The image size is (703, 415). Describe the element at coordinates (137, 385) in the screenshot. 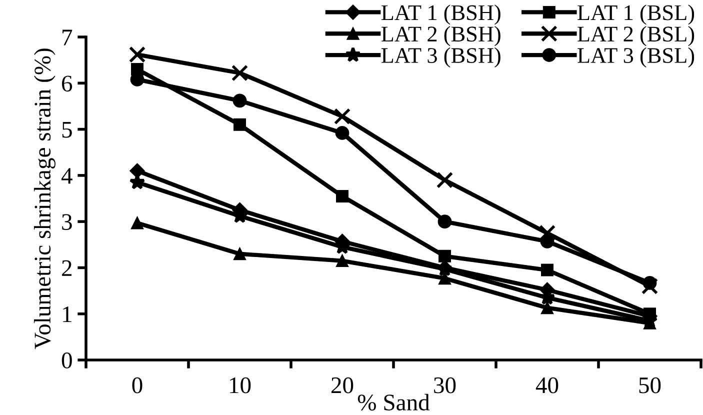

I see `x-tick-label: 0` at that location.